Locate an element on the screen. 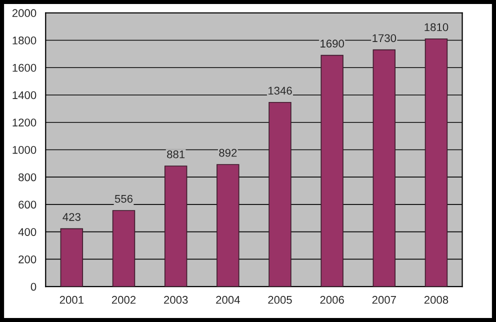  data-label: 1690 is located at coordinates (332, 44).